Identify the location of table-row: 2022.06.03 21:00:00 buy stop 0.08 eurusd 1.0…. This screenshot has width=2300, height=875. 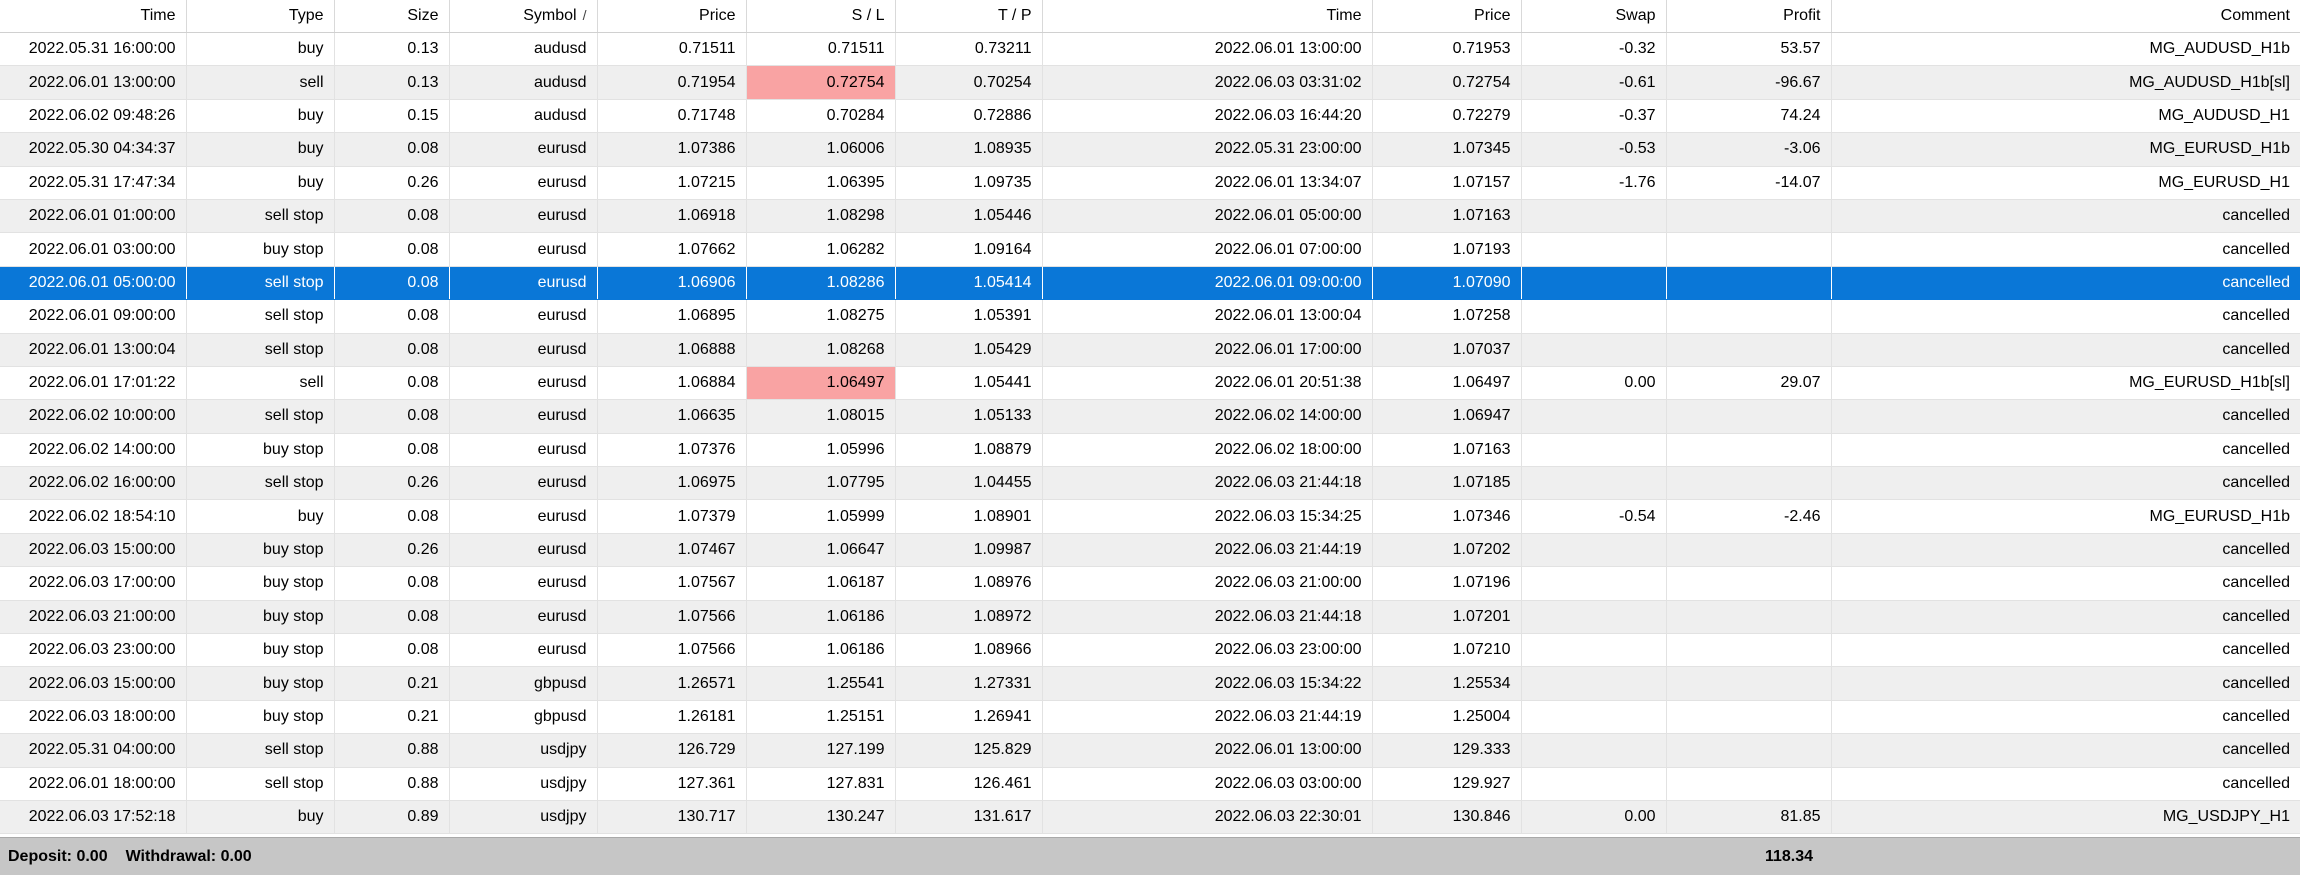
(1150, 617).